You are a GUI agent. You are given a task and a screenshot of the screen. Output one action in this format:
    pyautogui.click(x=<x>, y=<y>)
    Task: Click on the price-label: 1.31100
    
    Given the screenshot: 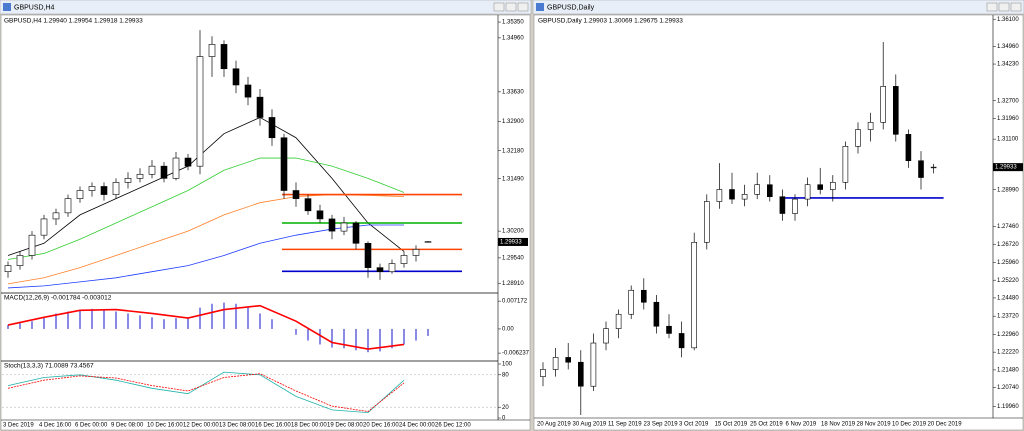 What is the action you would take?
    pyautogui.click(x=1008, y=140)
    